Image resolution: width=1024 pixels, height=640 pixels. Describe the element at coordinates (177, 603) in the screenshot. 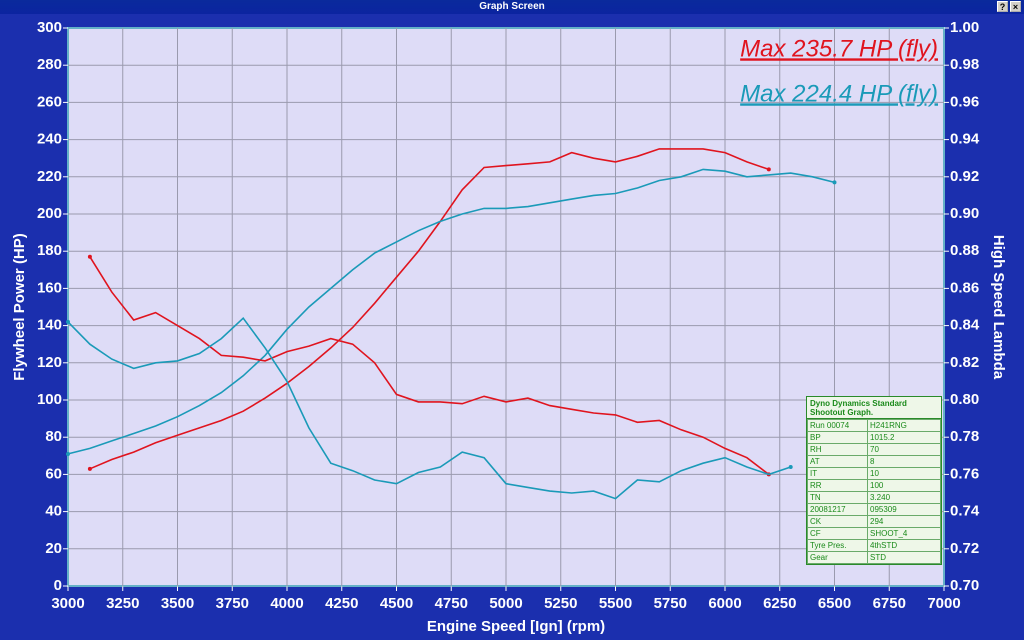

I see `x-tick-label: 3500` at that location.